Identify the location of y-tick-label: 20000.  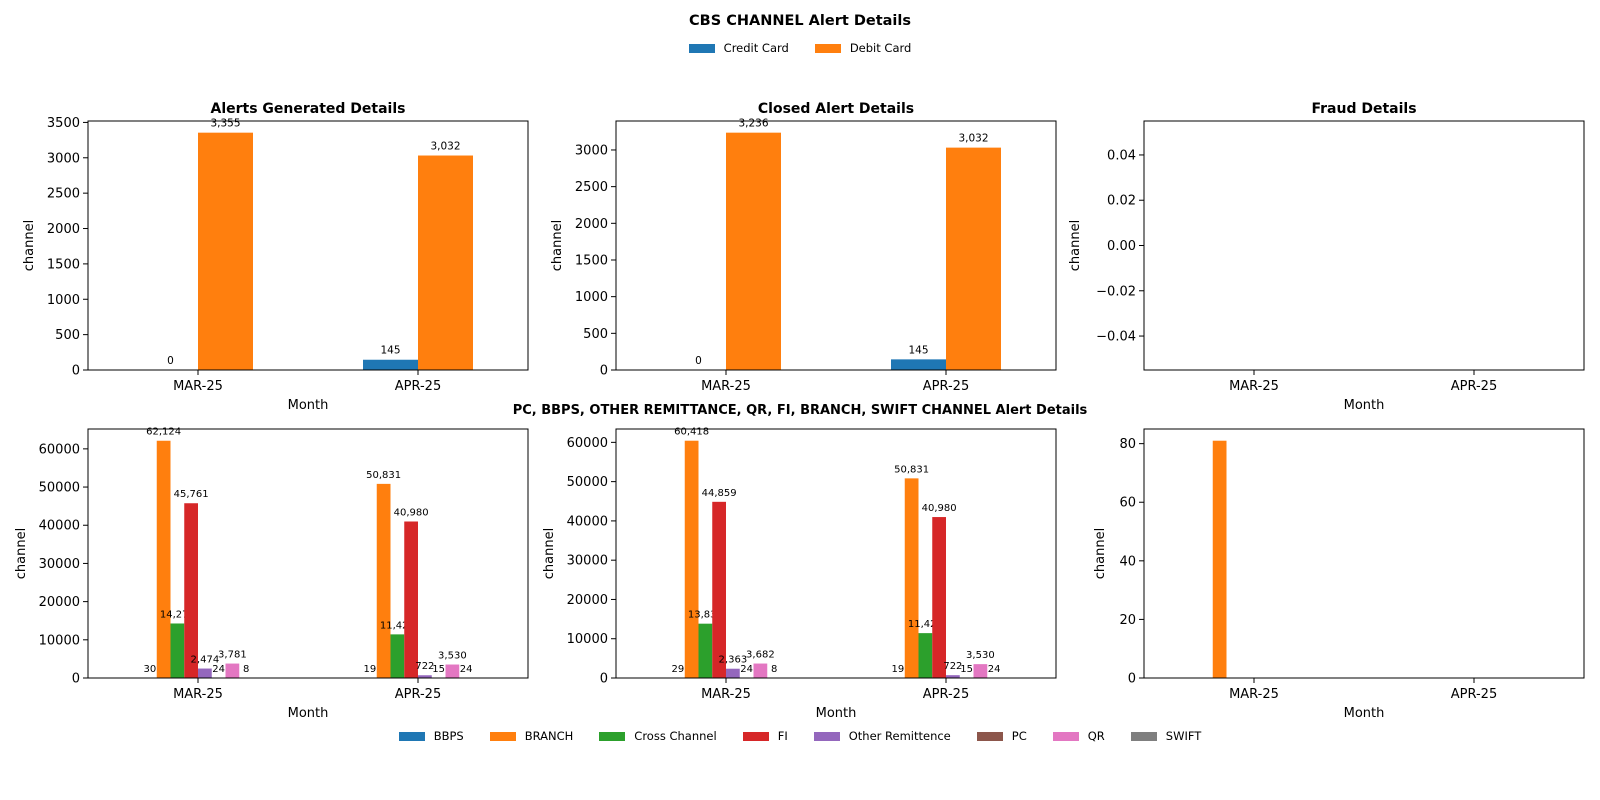
(587, 600).